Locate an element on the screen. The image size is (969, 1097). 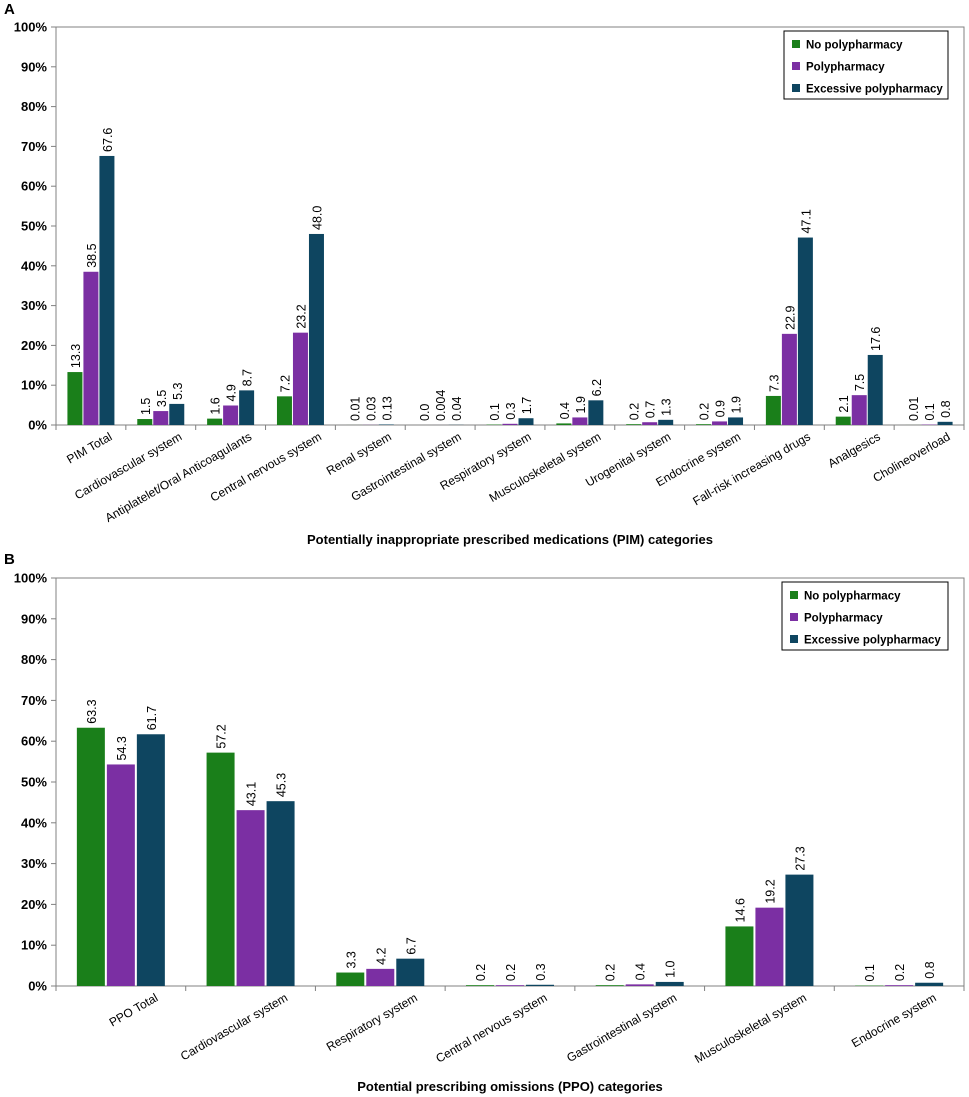
data-label: 4.2 is located at coordinates (381, 955).